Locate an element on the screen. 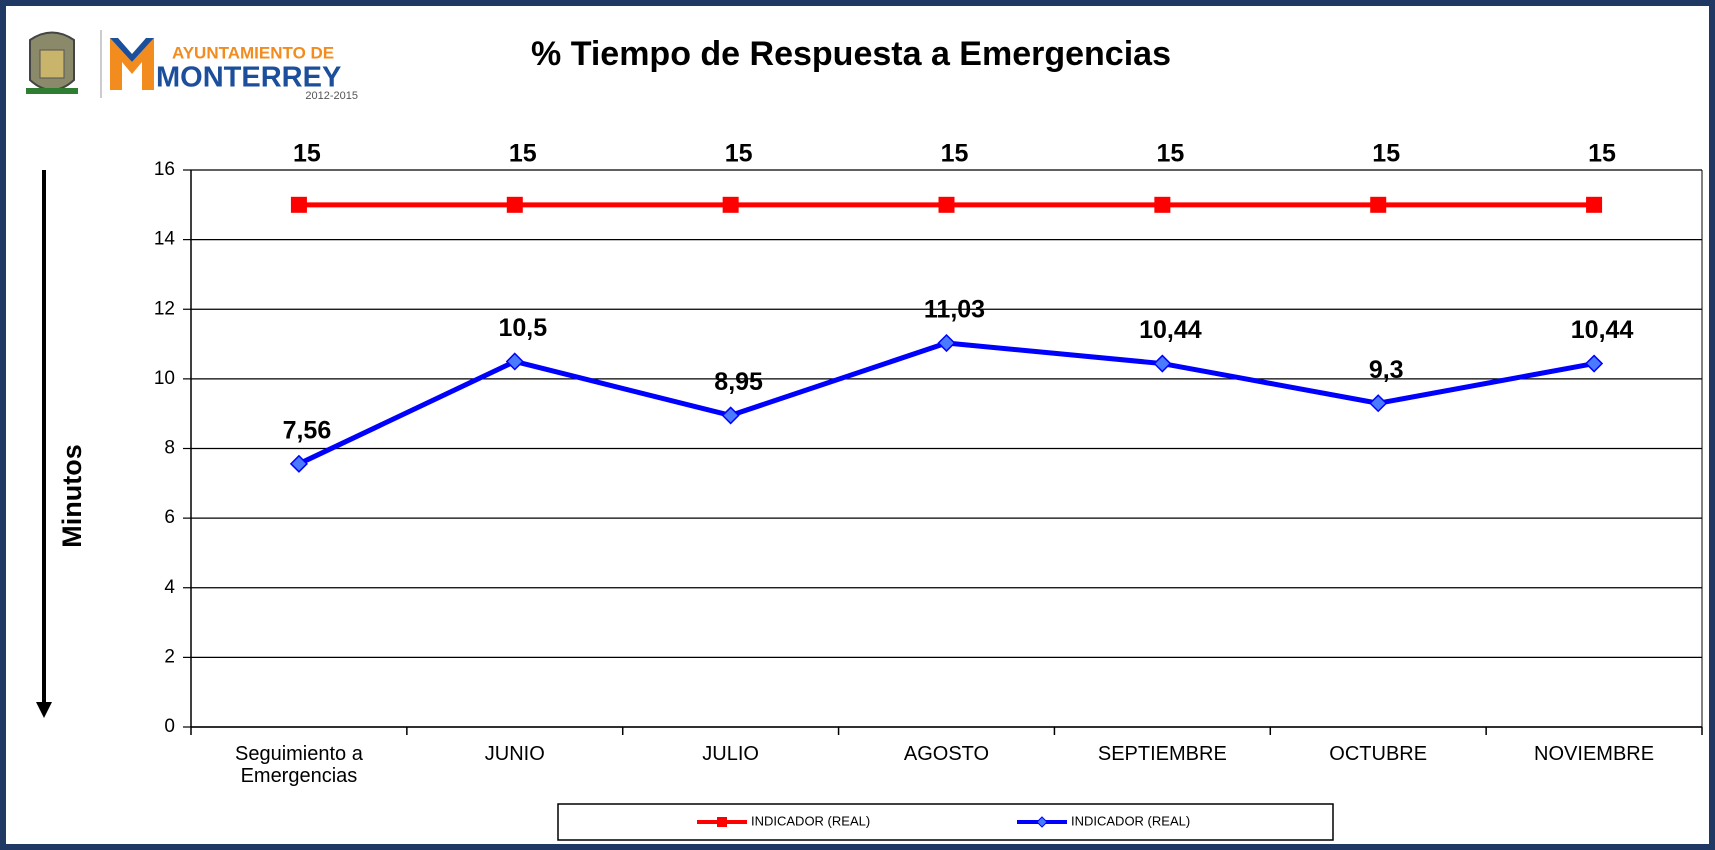 The image size is (1715, 850). x-tick-label: SEPTIEMBRE is located at coordinates (1162, 754).